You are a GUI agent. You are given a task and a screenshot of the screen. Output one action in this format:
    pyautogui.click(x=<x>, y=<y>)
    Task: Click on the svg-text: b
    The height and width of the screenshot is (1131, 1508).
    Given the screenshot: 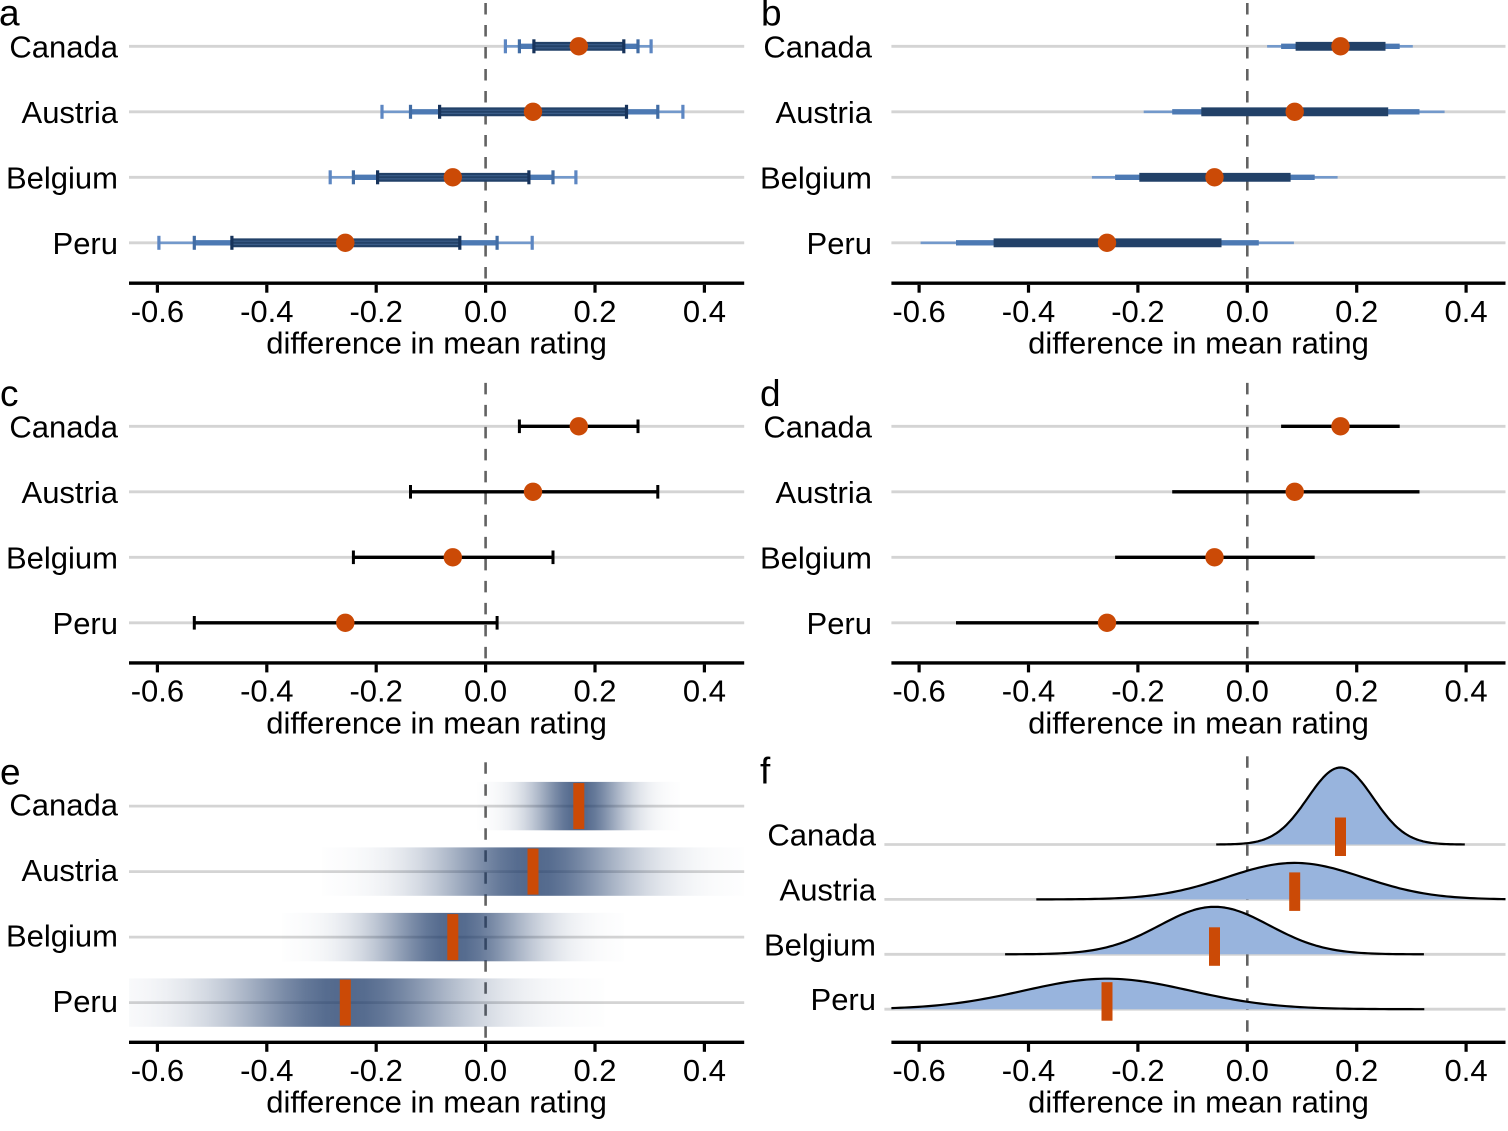 What is the action you would take?
    pyautogui.click(x=771, y=16)
    